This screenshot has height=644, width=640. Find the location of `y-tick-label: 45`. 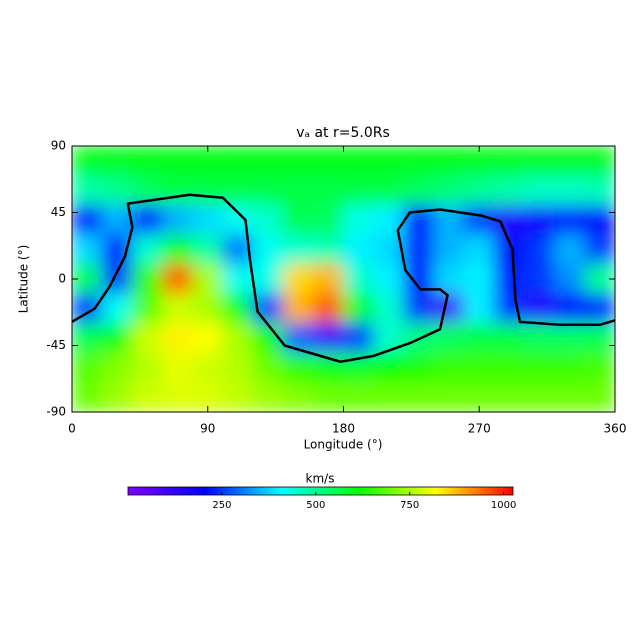

y-tick-label: 45 is located at coordinates (58, 212).